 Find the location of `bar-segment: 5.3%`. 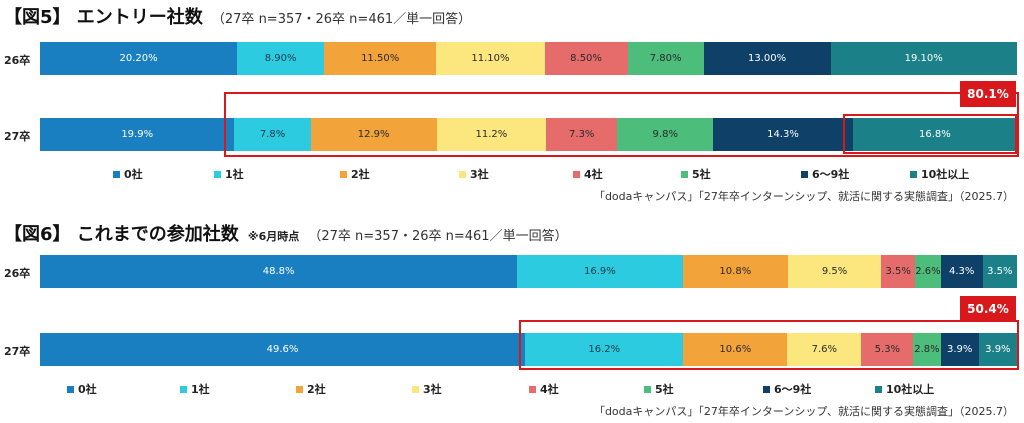

bar-segment: 5.3% is located at coordinates (887, 349).